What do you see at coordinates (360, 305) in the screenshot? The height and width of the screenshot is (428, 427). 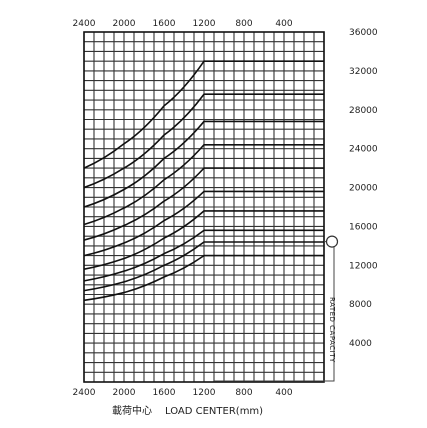 I see `y-tick-label: 8000` at bounding box center [360, 305].